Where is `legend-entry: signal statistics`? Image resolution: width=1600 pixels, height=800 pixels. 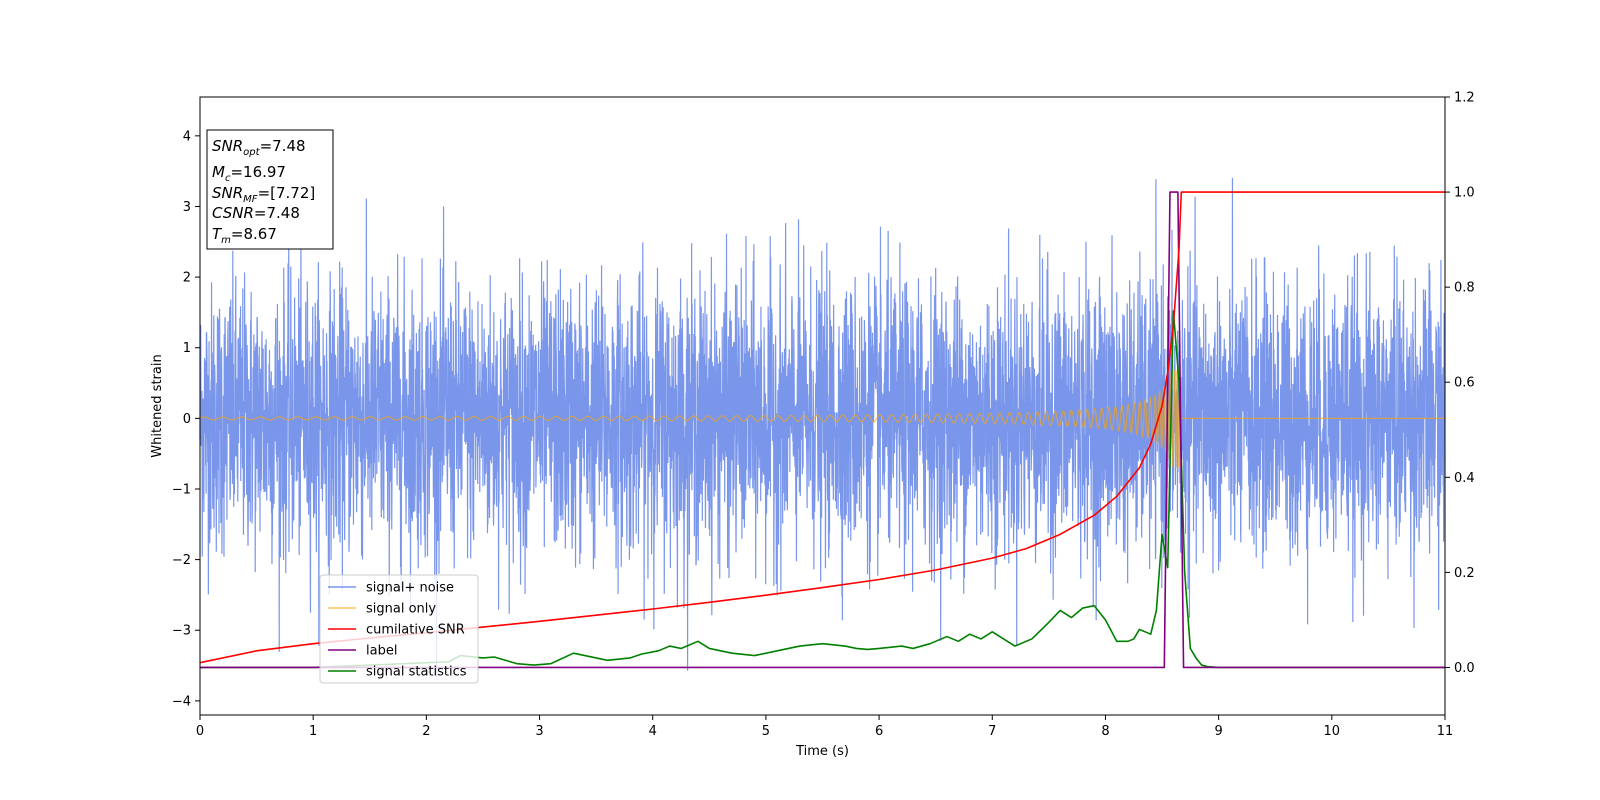
legend-entry: signal statistics is located at coordinates (416, 672).